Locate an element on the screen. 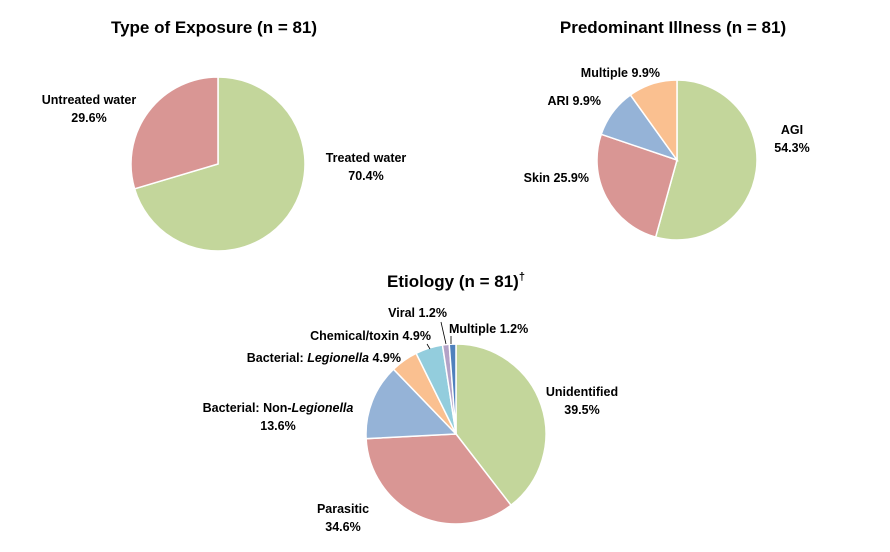 This screenshot has width=890, height=552. leader-line-chemical is located at coordinates (428, 346).